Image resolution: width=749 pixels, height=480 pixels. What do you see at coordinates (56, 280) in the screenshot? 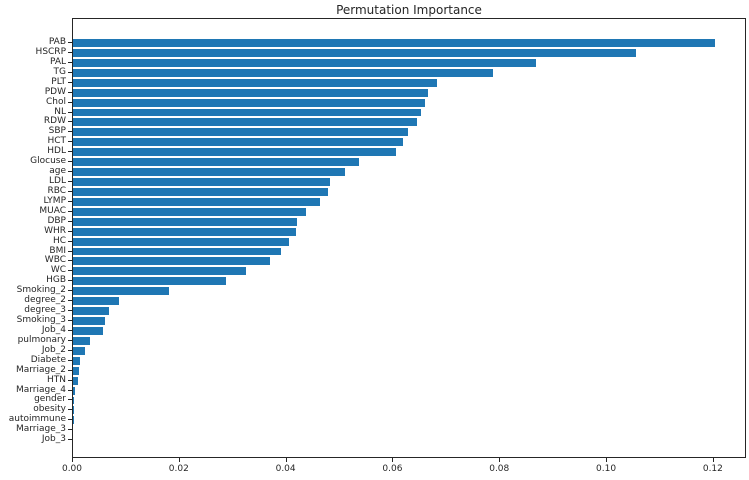
I see `y-tick-label-HGB: HGB` at bounding box center [56, 280].